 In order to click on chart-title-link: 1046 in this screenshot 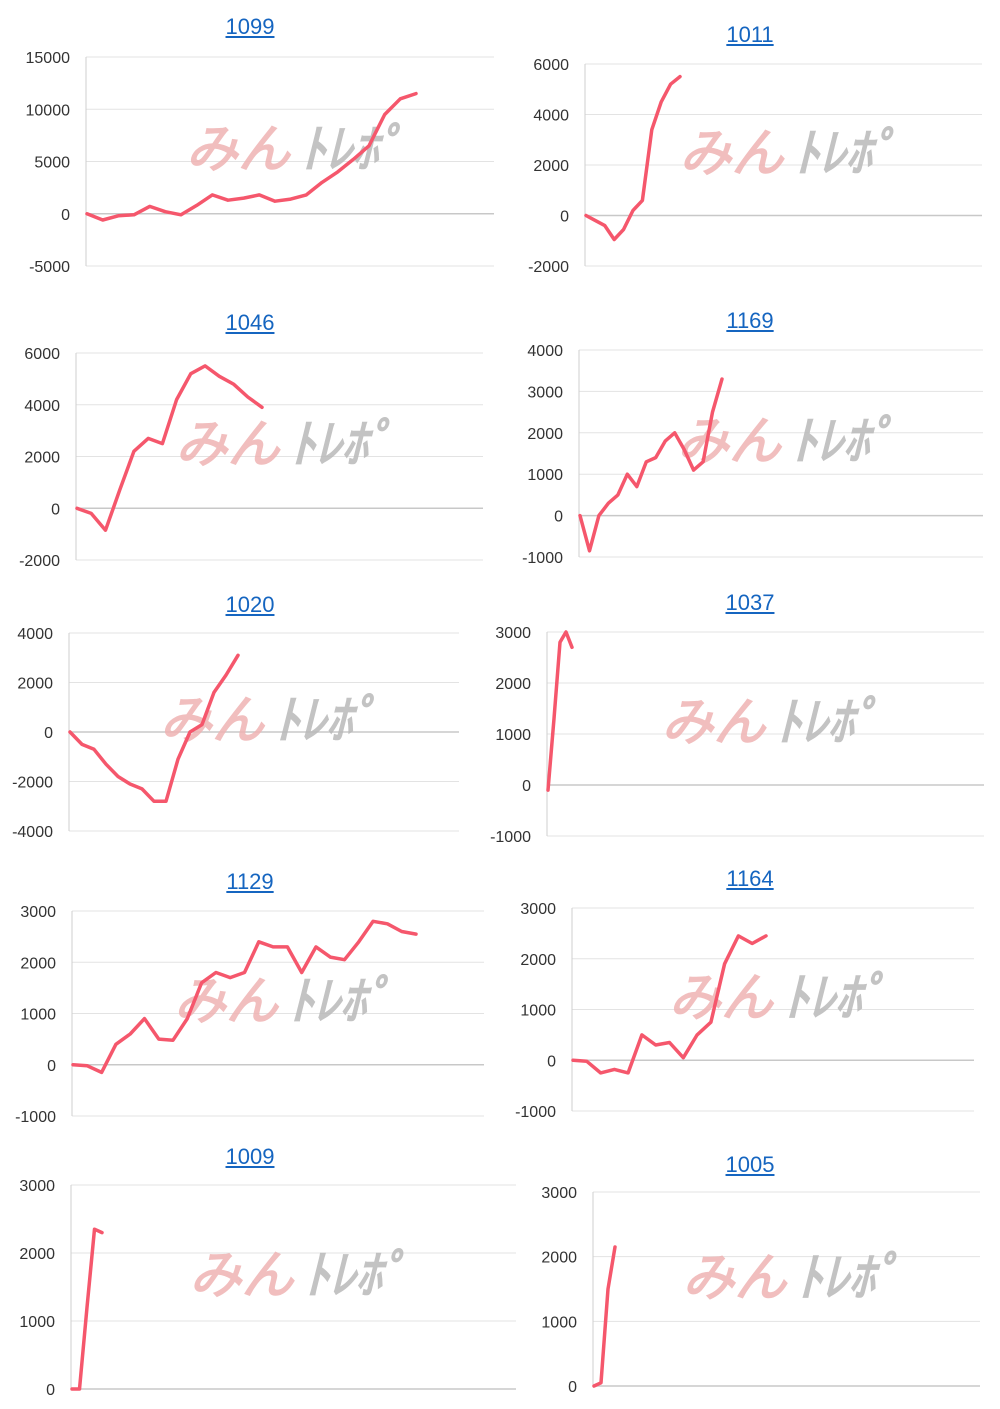, I will do `click(250, 322)`.